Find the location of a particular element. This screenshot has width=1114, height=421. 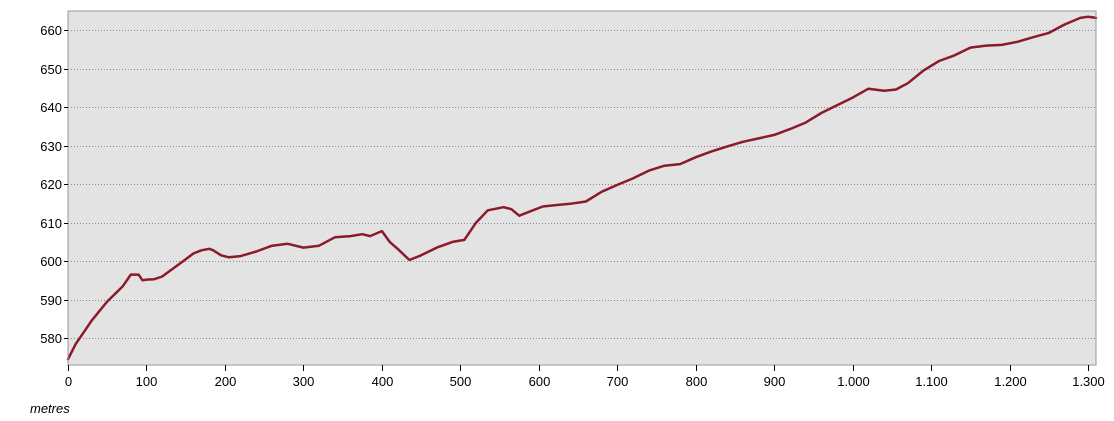

y-tick-label: 580 is located at coordinates (51, 338).